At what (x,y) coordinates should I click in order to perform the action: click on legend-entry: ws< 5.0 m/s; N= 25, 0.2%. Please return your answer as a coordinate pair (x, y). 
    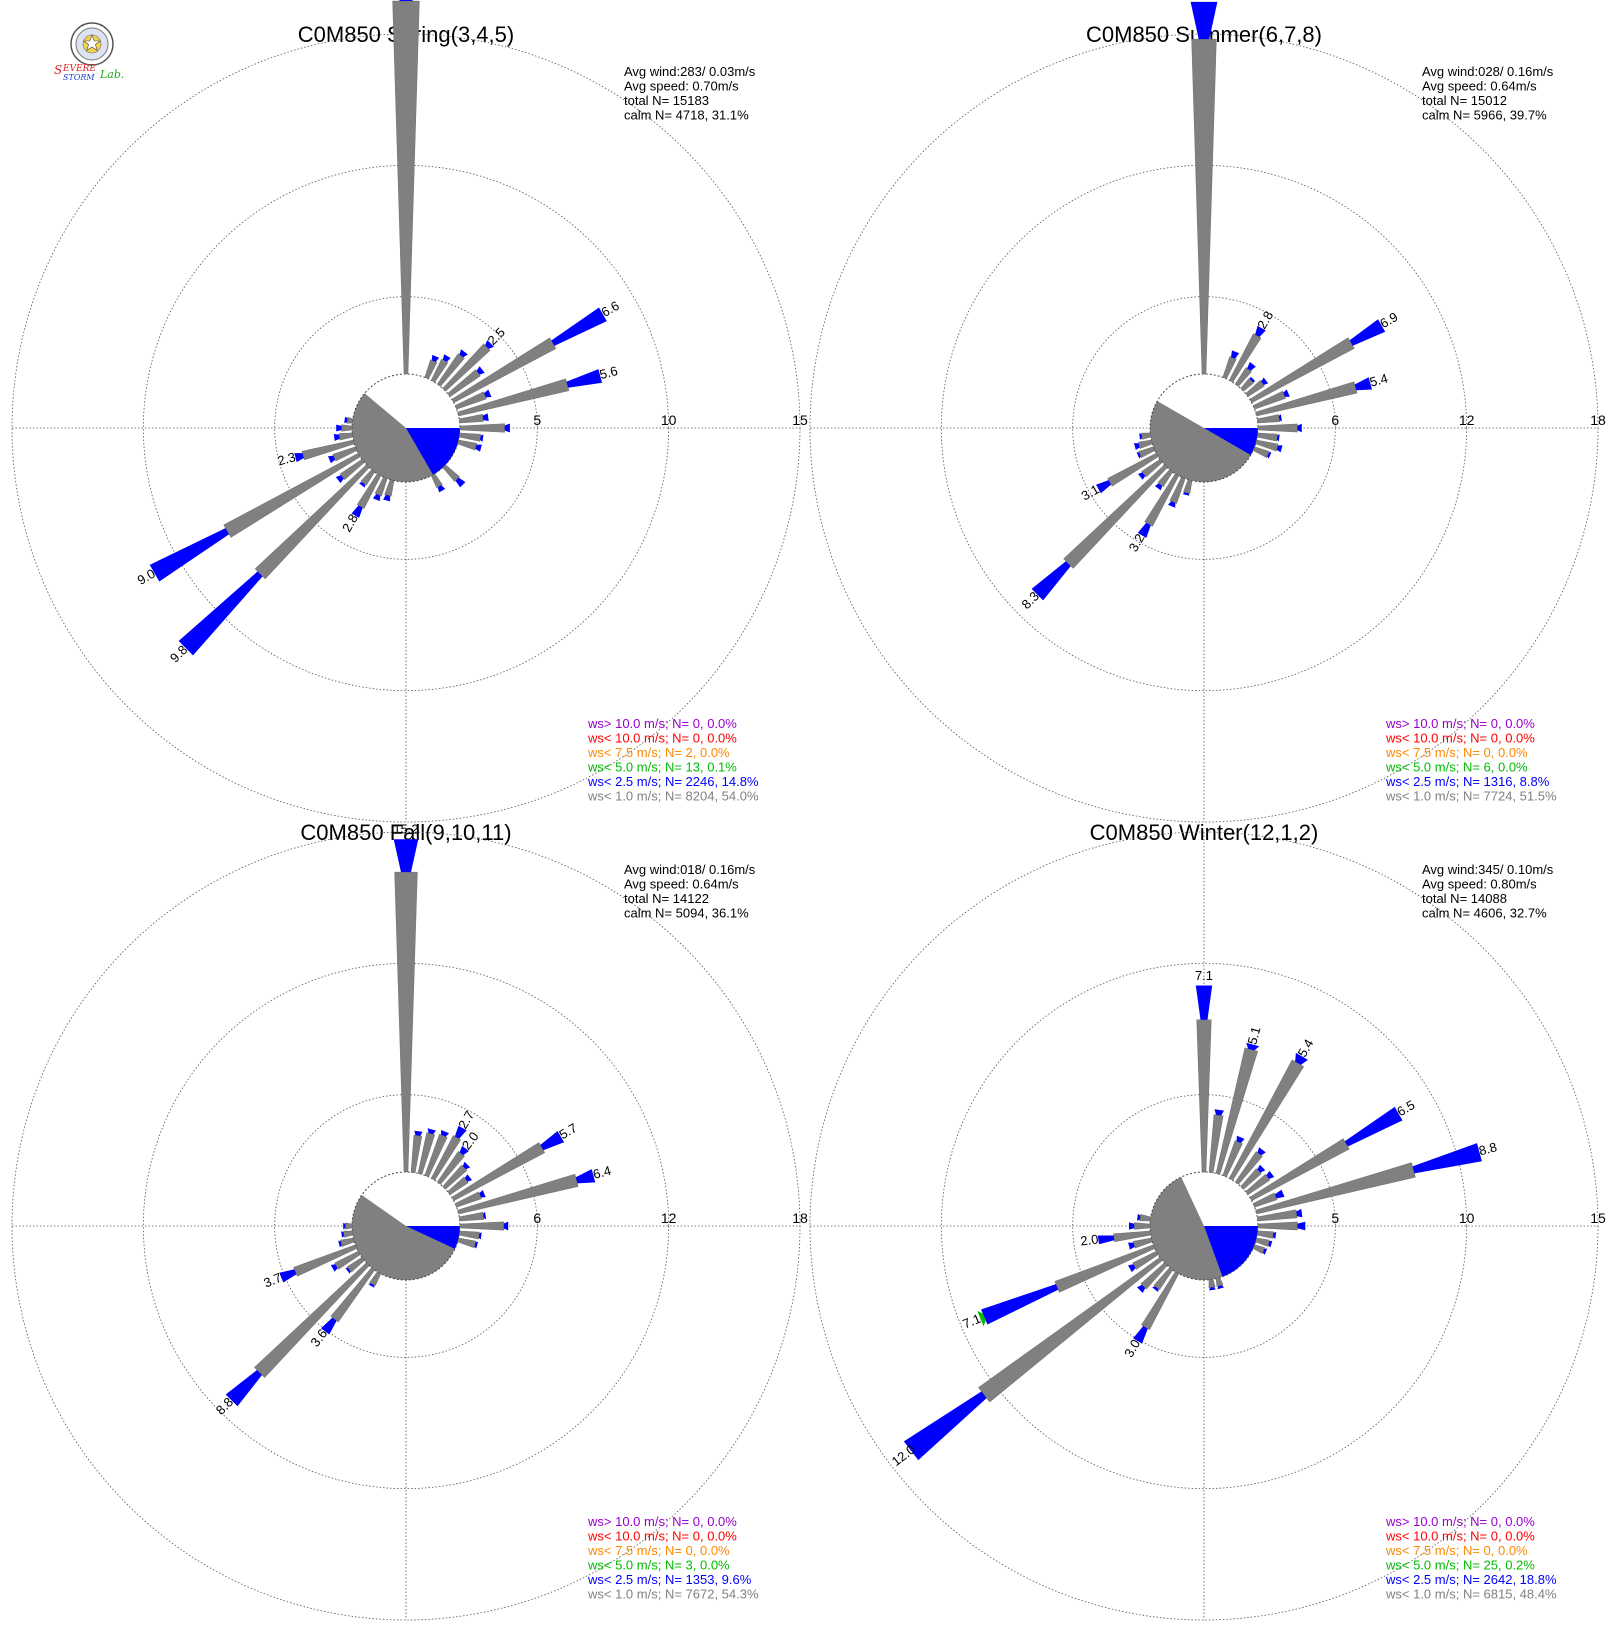
    Looking at the image, I should click on (1460, 1565).